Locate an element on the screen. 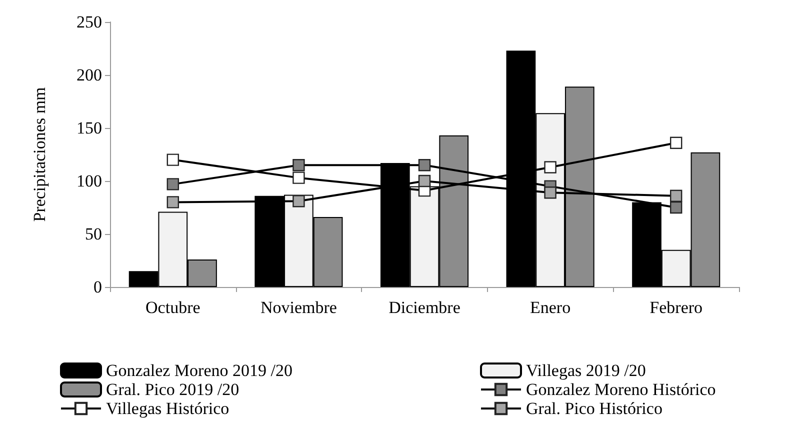  x-tick-label: Octubre is located at coordinates (173, 307).